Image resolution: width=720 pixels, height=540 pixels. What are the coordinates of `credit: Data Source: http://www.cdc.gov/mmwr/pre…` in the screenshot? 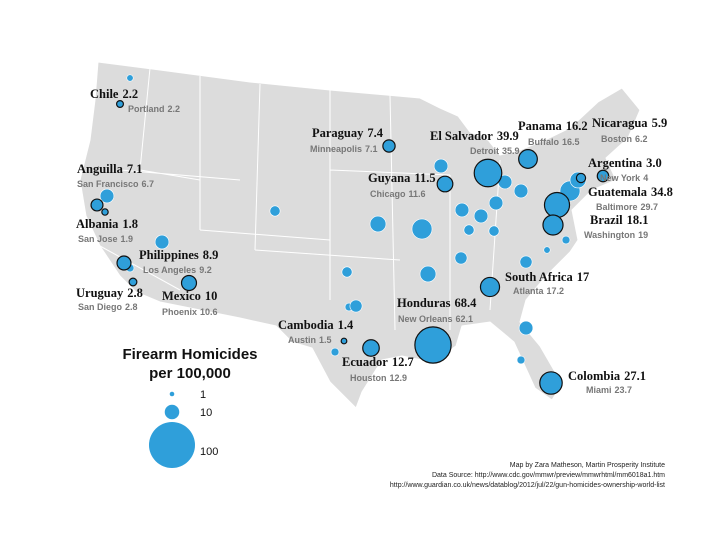 It's located at (548, 475).